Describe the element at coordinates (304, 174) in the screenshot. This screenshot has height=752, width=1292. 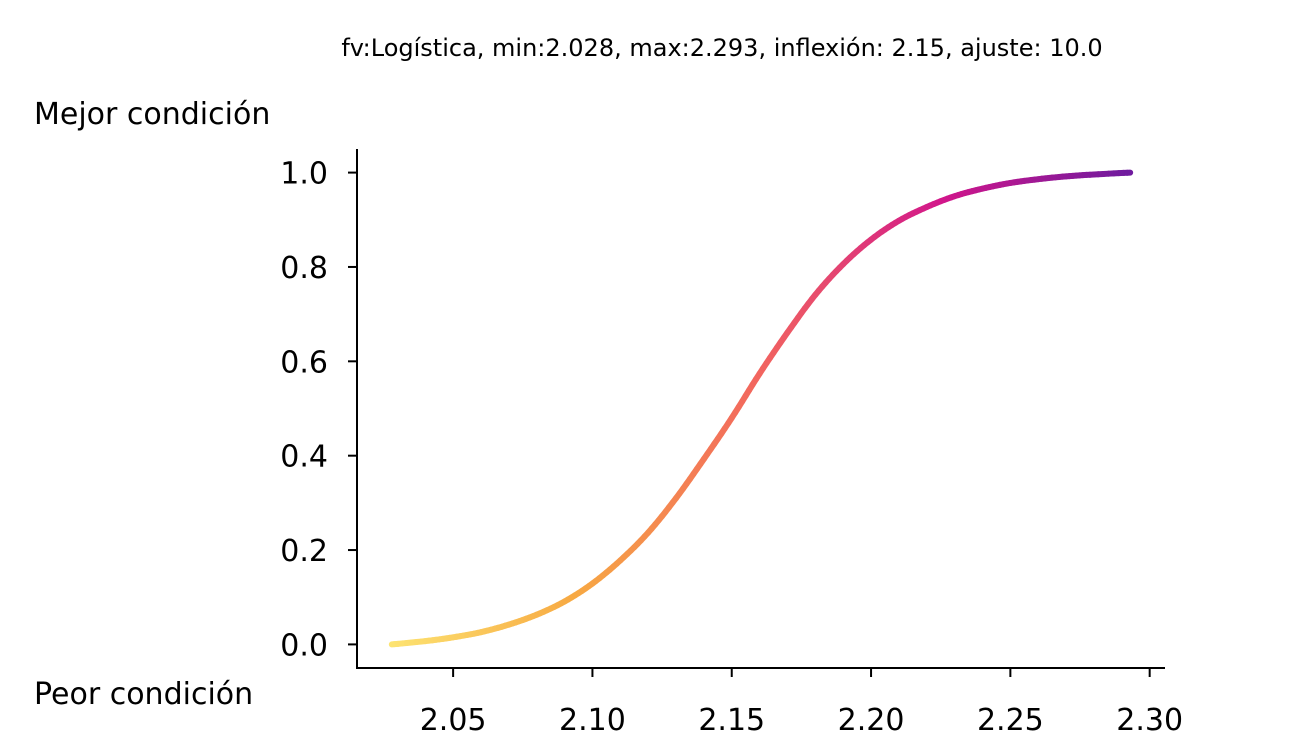
I see `y-tick-label: 1.0` at that location.